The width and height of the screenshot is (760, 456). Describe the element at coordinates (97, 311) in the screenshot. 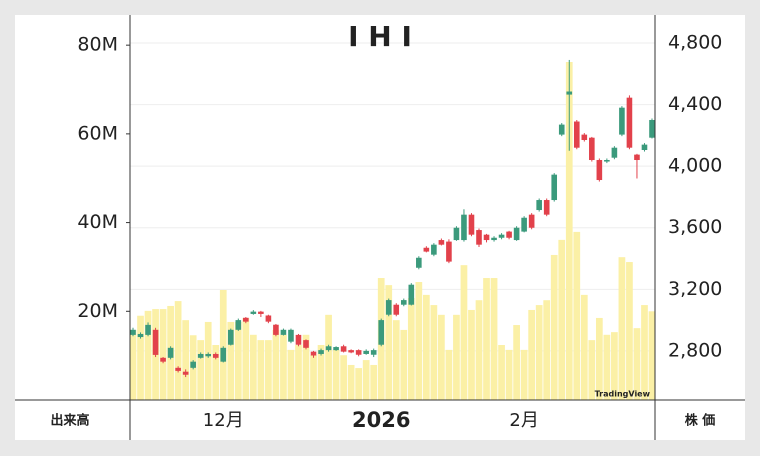

I see `y-tick-label: 20M` at that location.